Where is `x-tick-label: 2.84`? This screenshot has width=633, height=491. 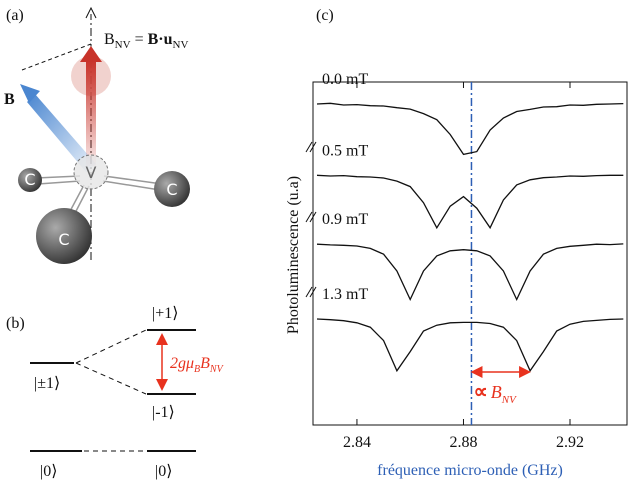
x-tick-label: 2.84 is located at coordinates (357, 442).